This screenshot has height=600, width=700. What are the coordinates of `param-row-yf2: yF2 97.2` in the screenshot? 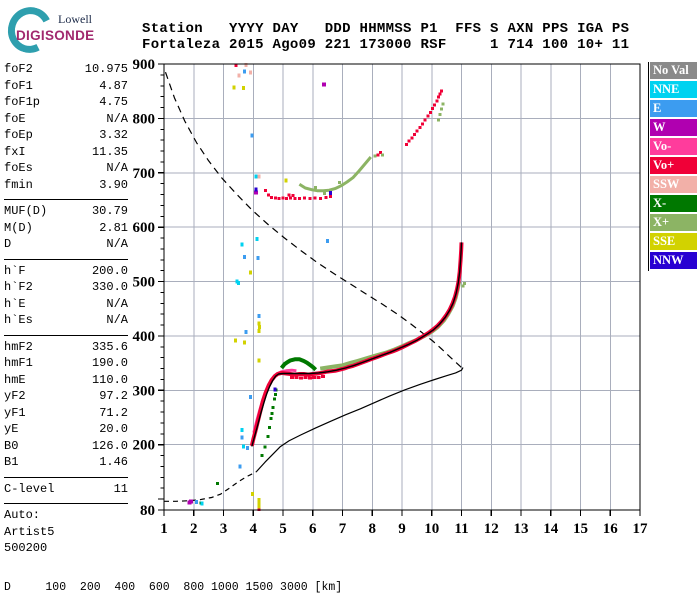 It's located at (66, 397).